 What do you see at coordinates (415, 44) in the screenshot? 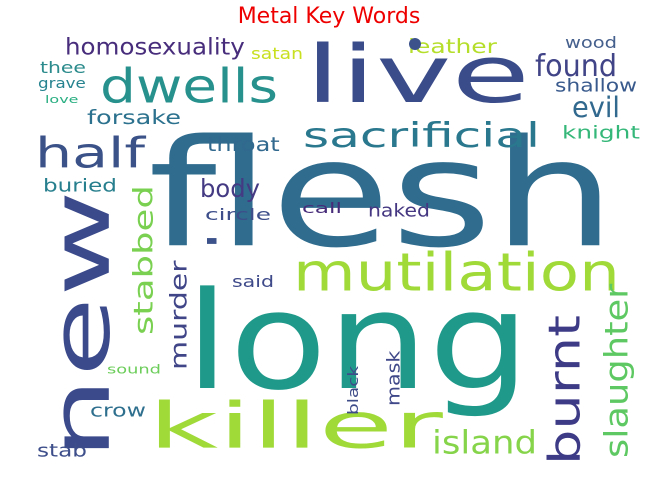
I see `dot-glyph` at bounding box center [415, 44].